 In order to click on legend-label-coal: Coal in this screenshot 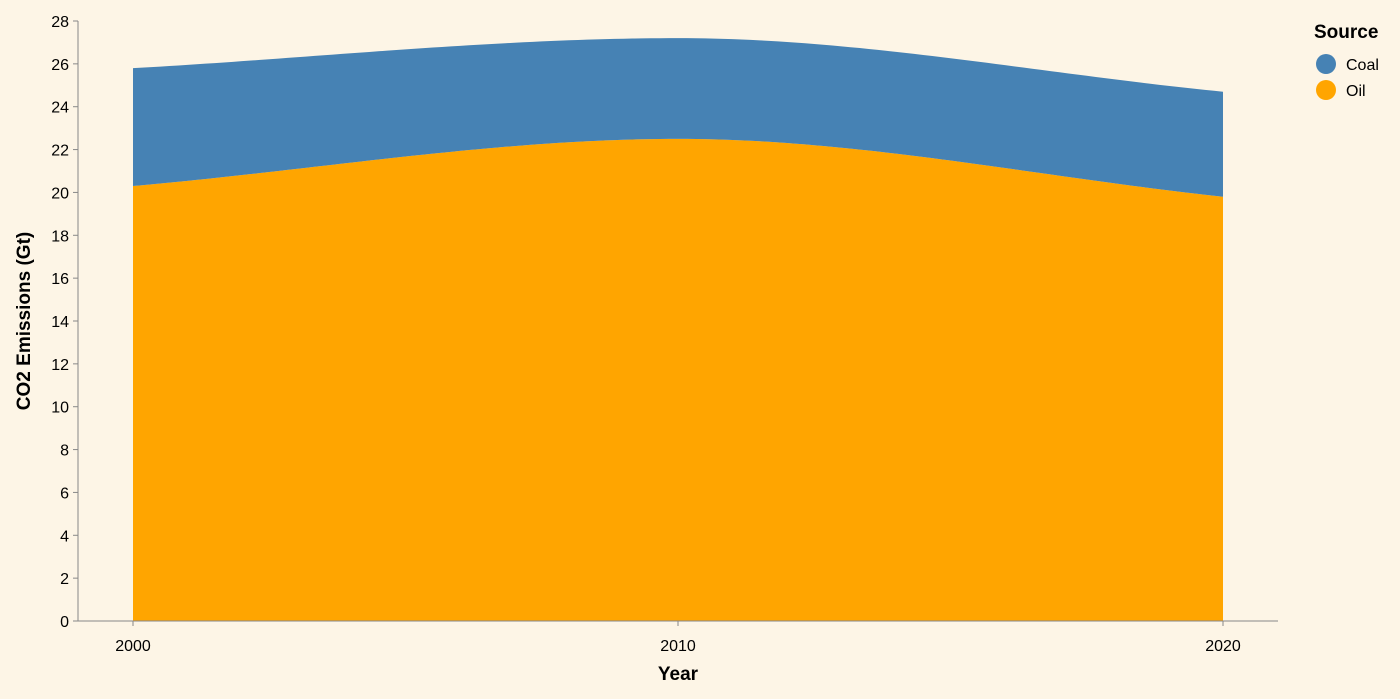, I will do `click(1362, 65)`.